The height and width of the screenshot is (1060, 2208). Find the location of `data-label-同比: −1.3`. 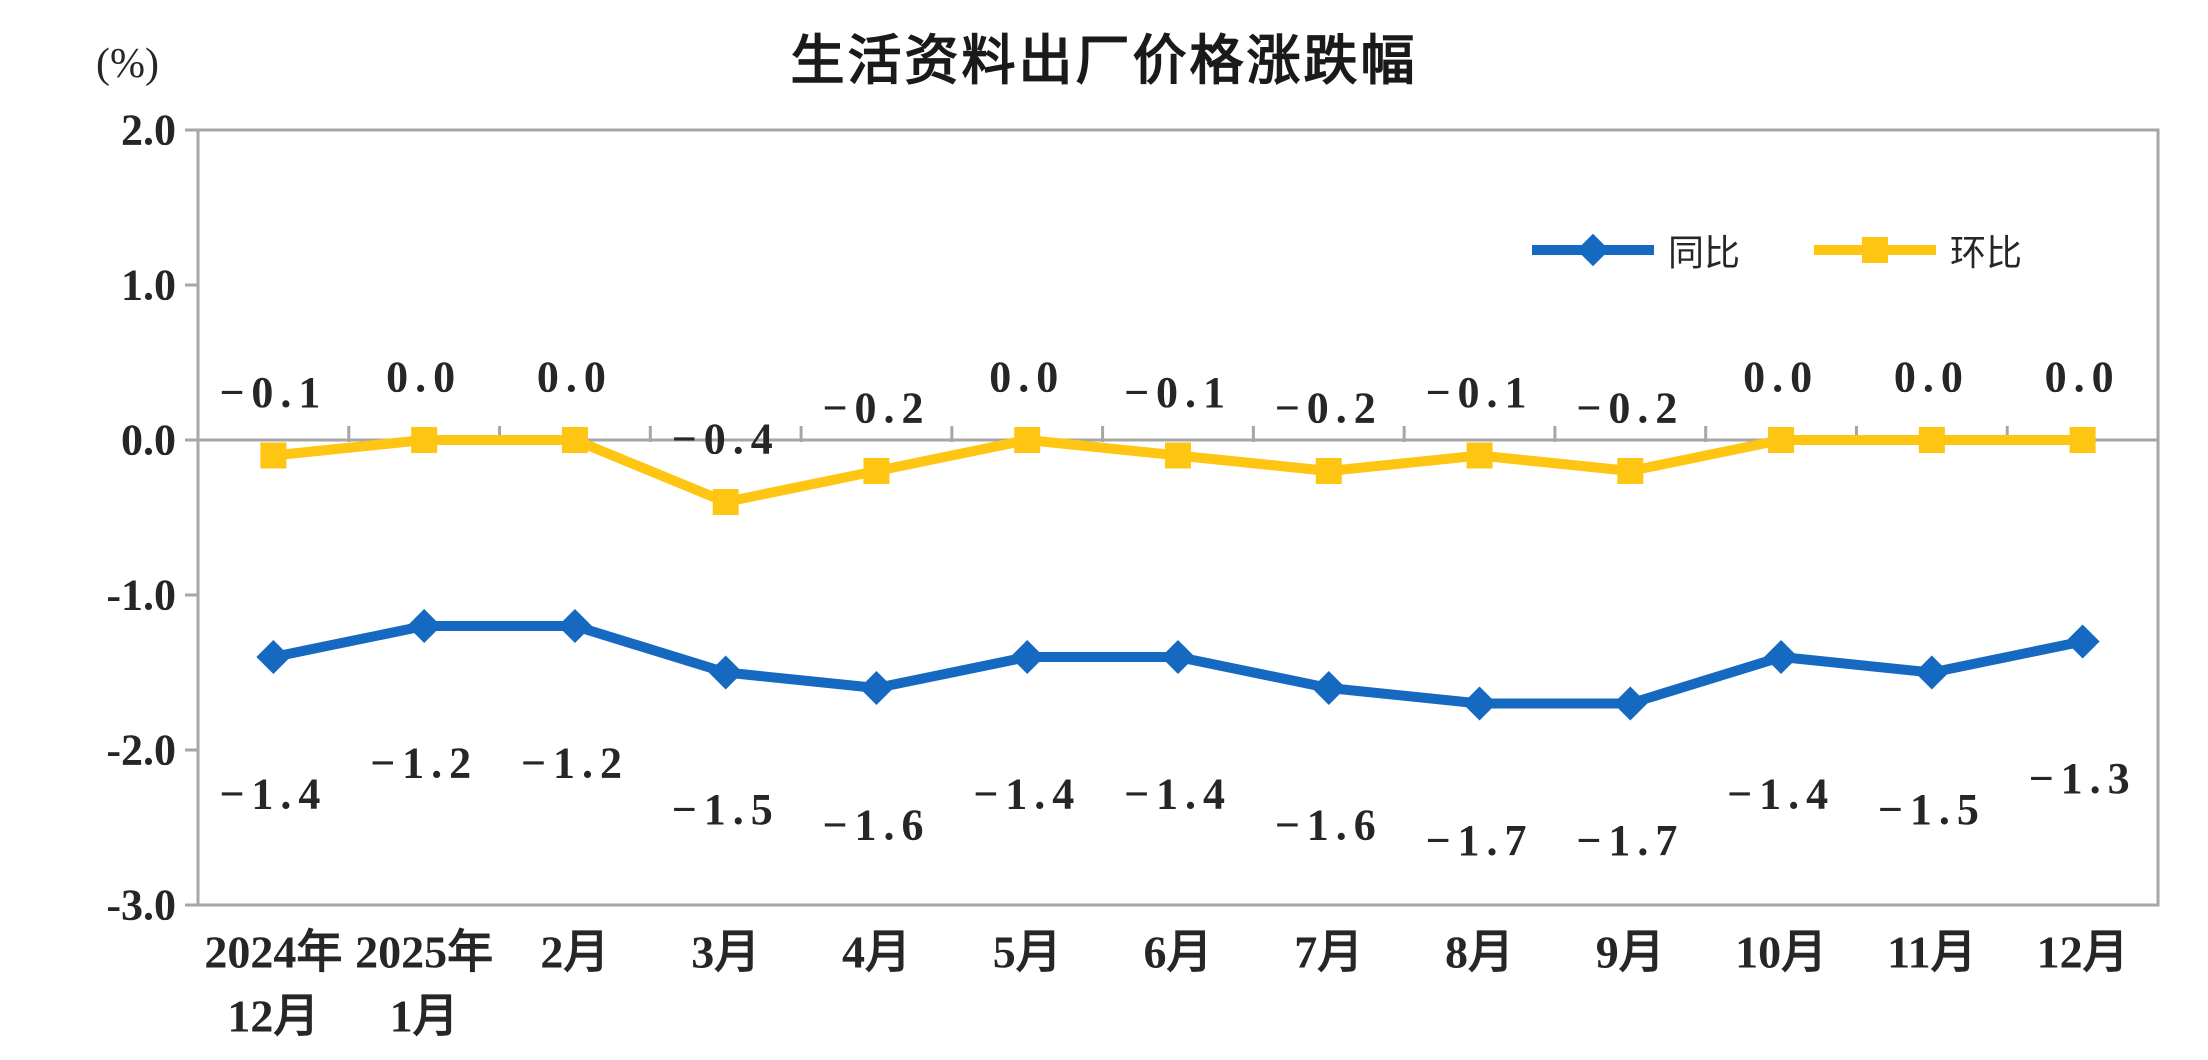

data-label-同比: −1.3 is located at coordinates (2083, 778).